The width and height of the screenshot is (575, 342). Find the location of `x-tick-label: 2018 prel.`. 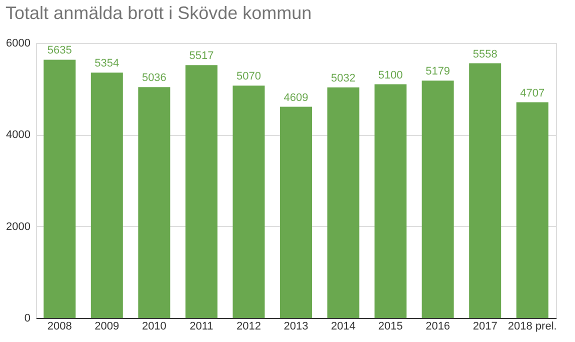

x-tick-label: 2018 prel. is located at coordinates (532, 326).